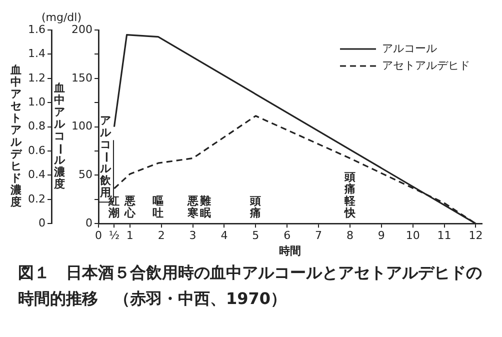 The image size is (502, 337). What do you see at coordinates (158, 207) in the screenshot?
I see `annotation: 嘔吐` at bounding box center [158, 207].